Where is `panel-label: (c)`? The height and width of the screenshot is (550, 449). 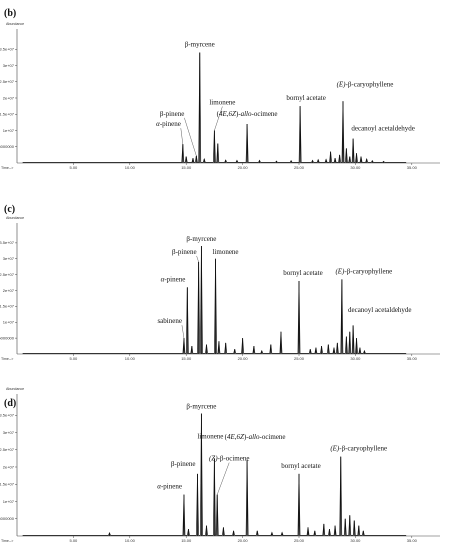
panel-label: (c) is located at coordinates (9, 209).